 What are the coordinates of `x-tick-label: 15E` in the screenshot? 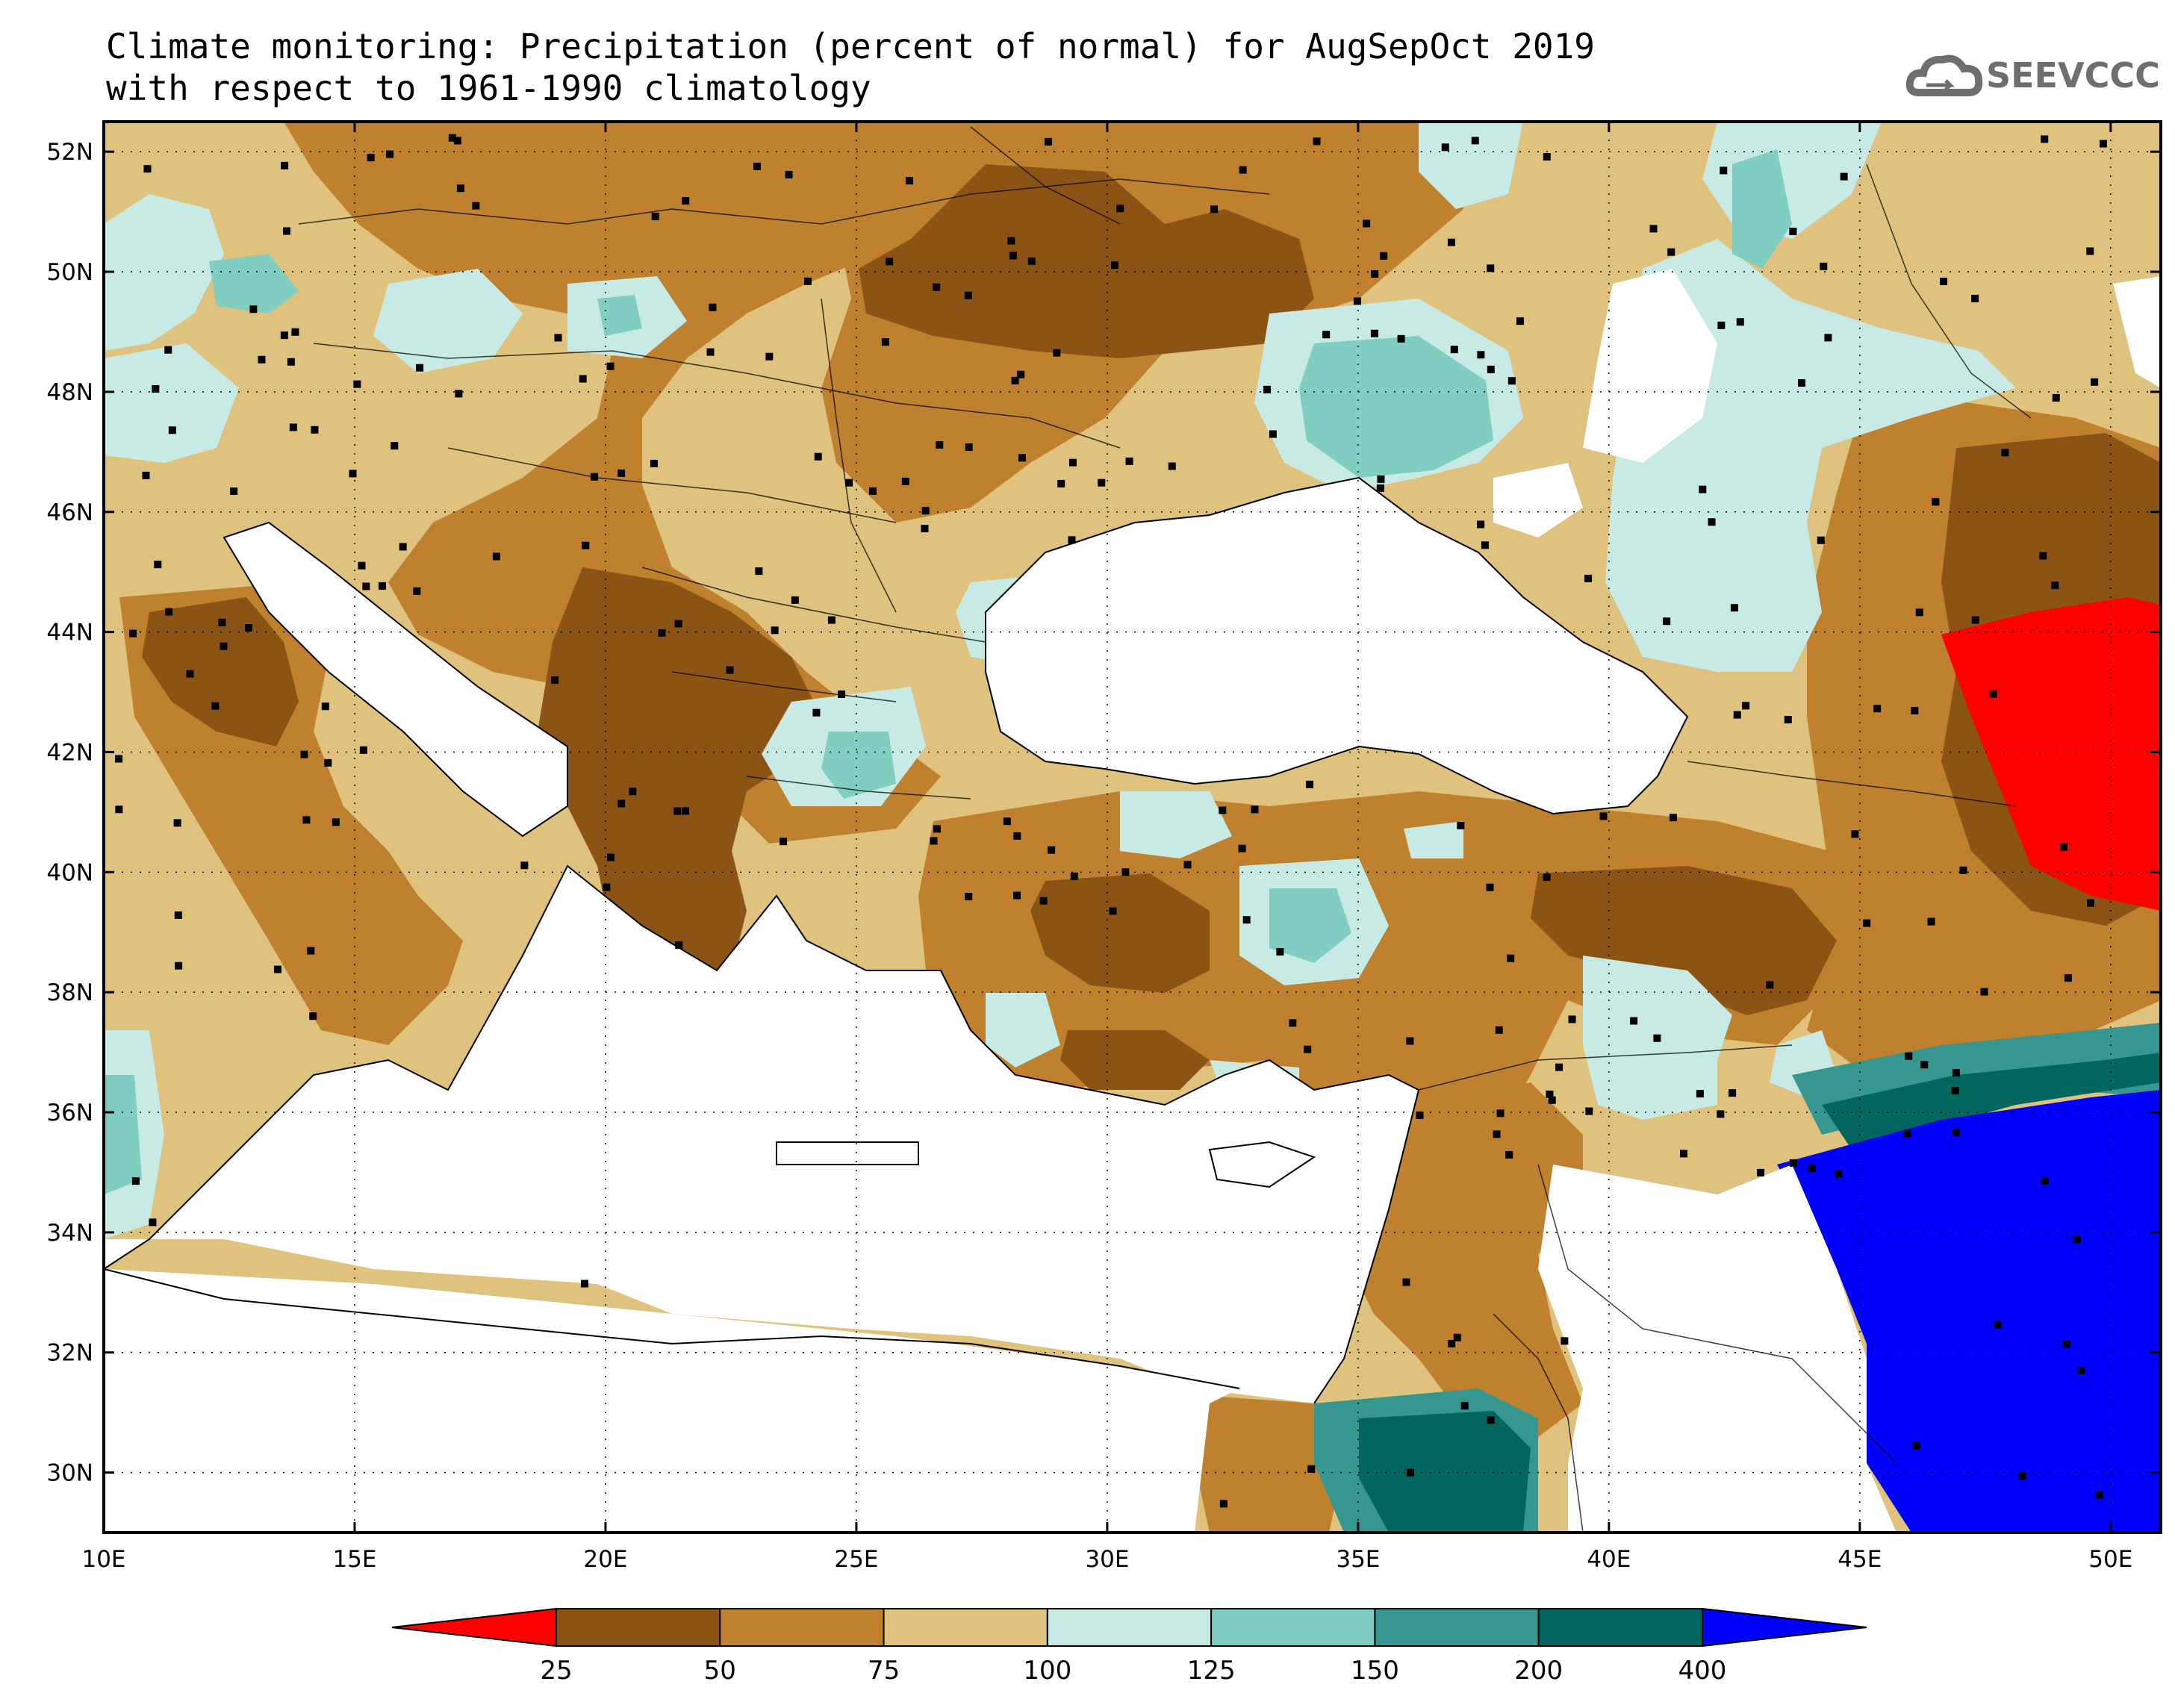 It's located at (354, 1559).